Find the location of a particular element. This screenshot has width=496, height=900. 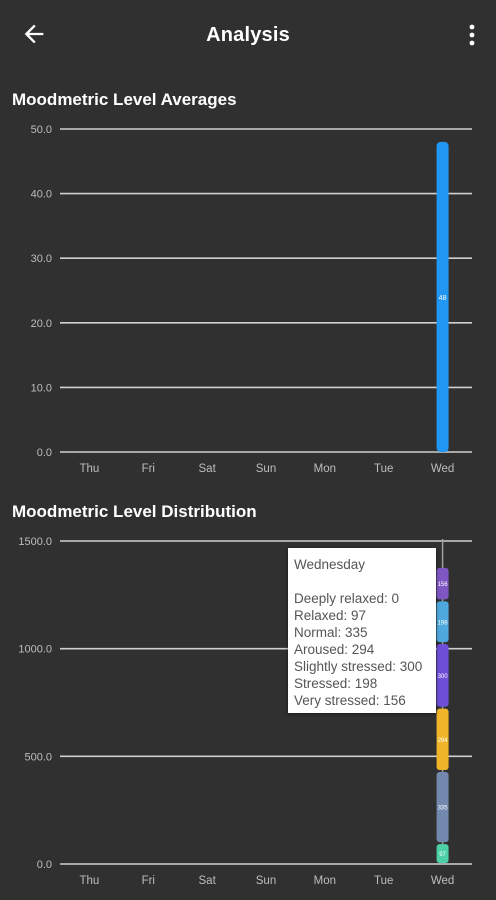

segment-value-label: 335 is located at coordinates (443, 809).